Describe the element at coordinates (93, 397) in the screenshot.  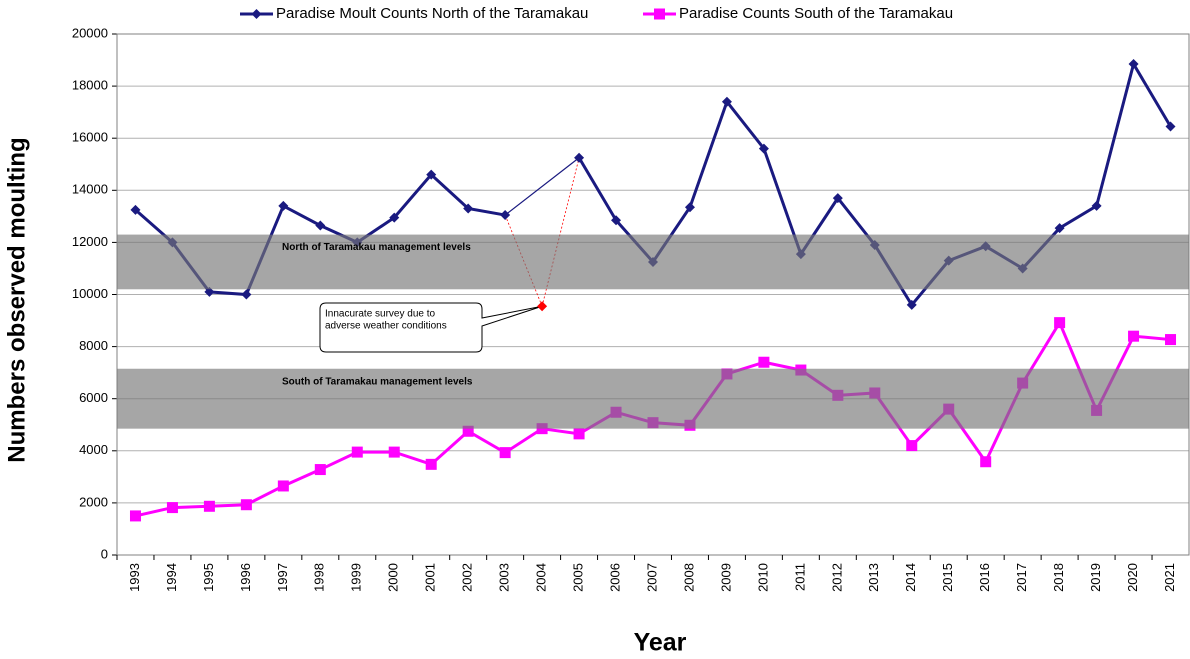
I see `y-tick-label: 6000` at that location.